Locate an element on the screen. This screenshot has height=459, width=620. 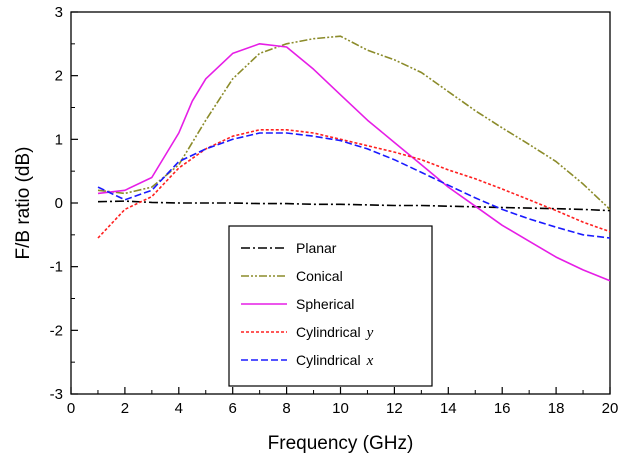
x-tick-label: 20 is located at coordinates (610, 408).